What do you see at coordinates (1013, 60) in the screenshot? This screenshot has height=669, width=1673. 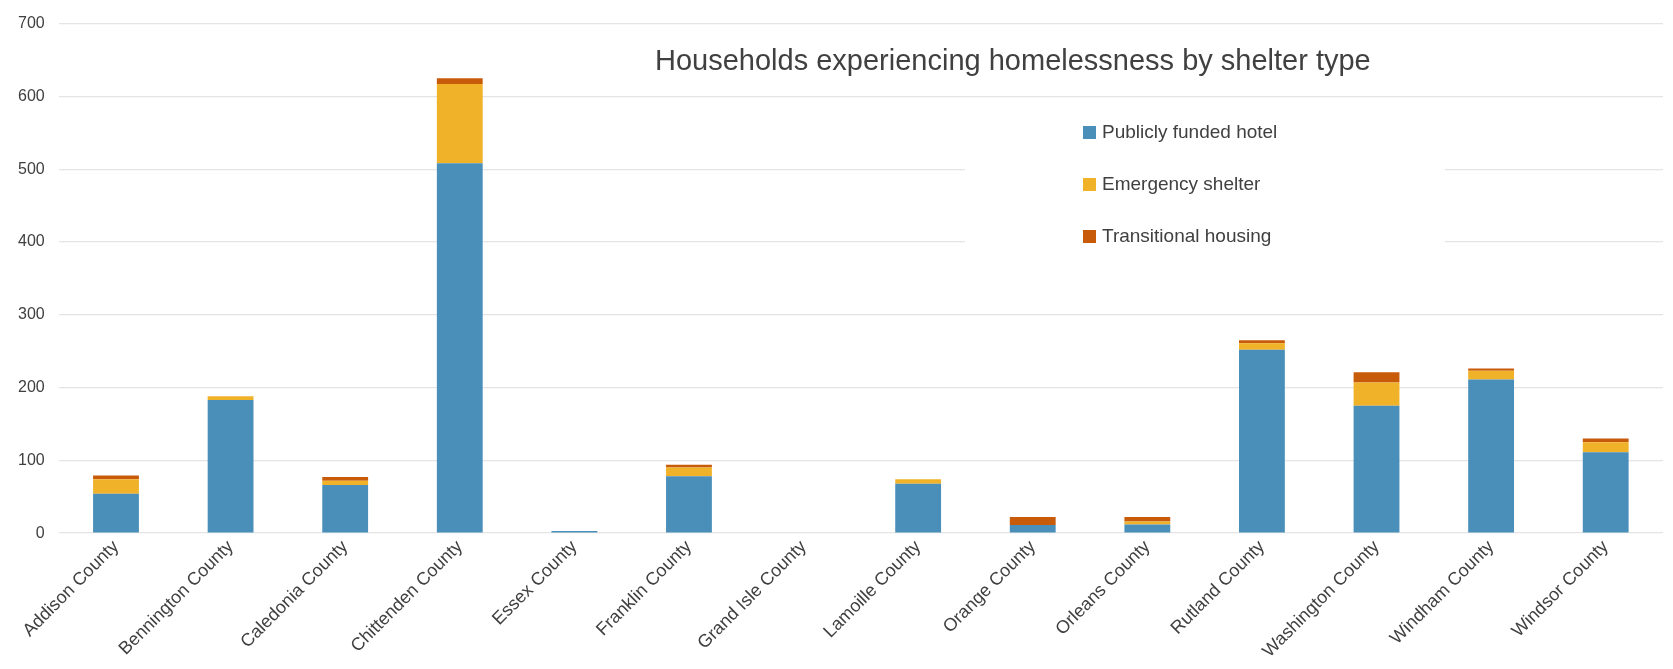 I see `text: Households experiencing homelessness by shelter type` at bounding box center [1013, 60].